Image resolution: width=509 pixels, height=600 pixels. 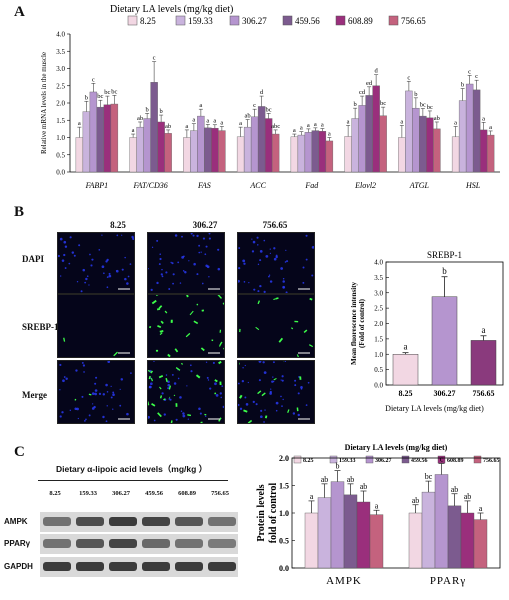 I want to click on chart-a-ytick-label: 3.0, so click(x=60, y=69).